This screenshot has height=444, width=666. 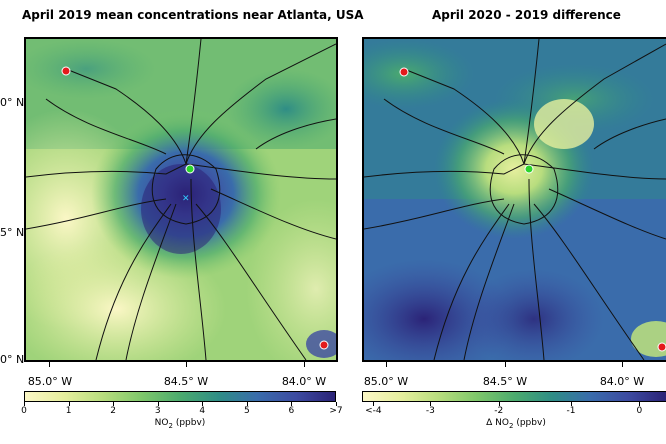 What do you see at coordinates (180, 396) in the screenshot?
I see `left-colorbar` at bounding box center [180, 396].